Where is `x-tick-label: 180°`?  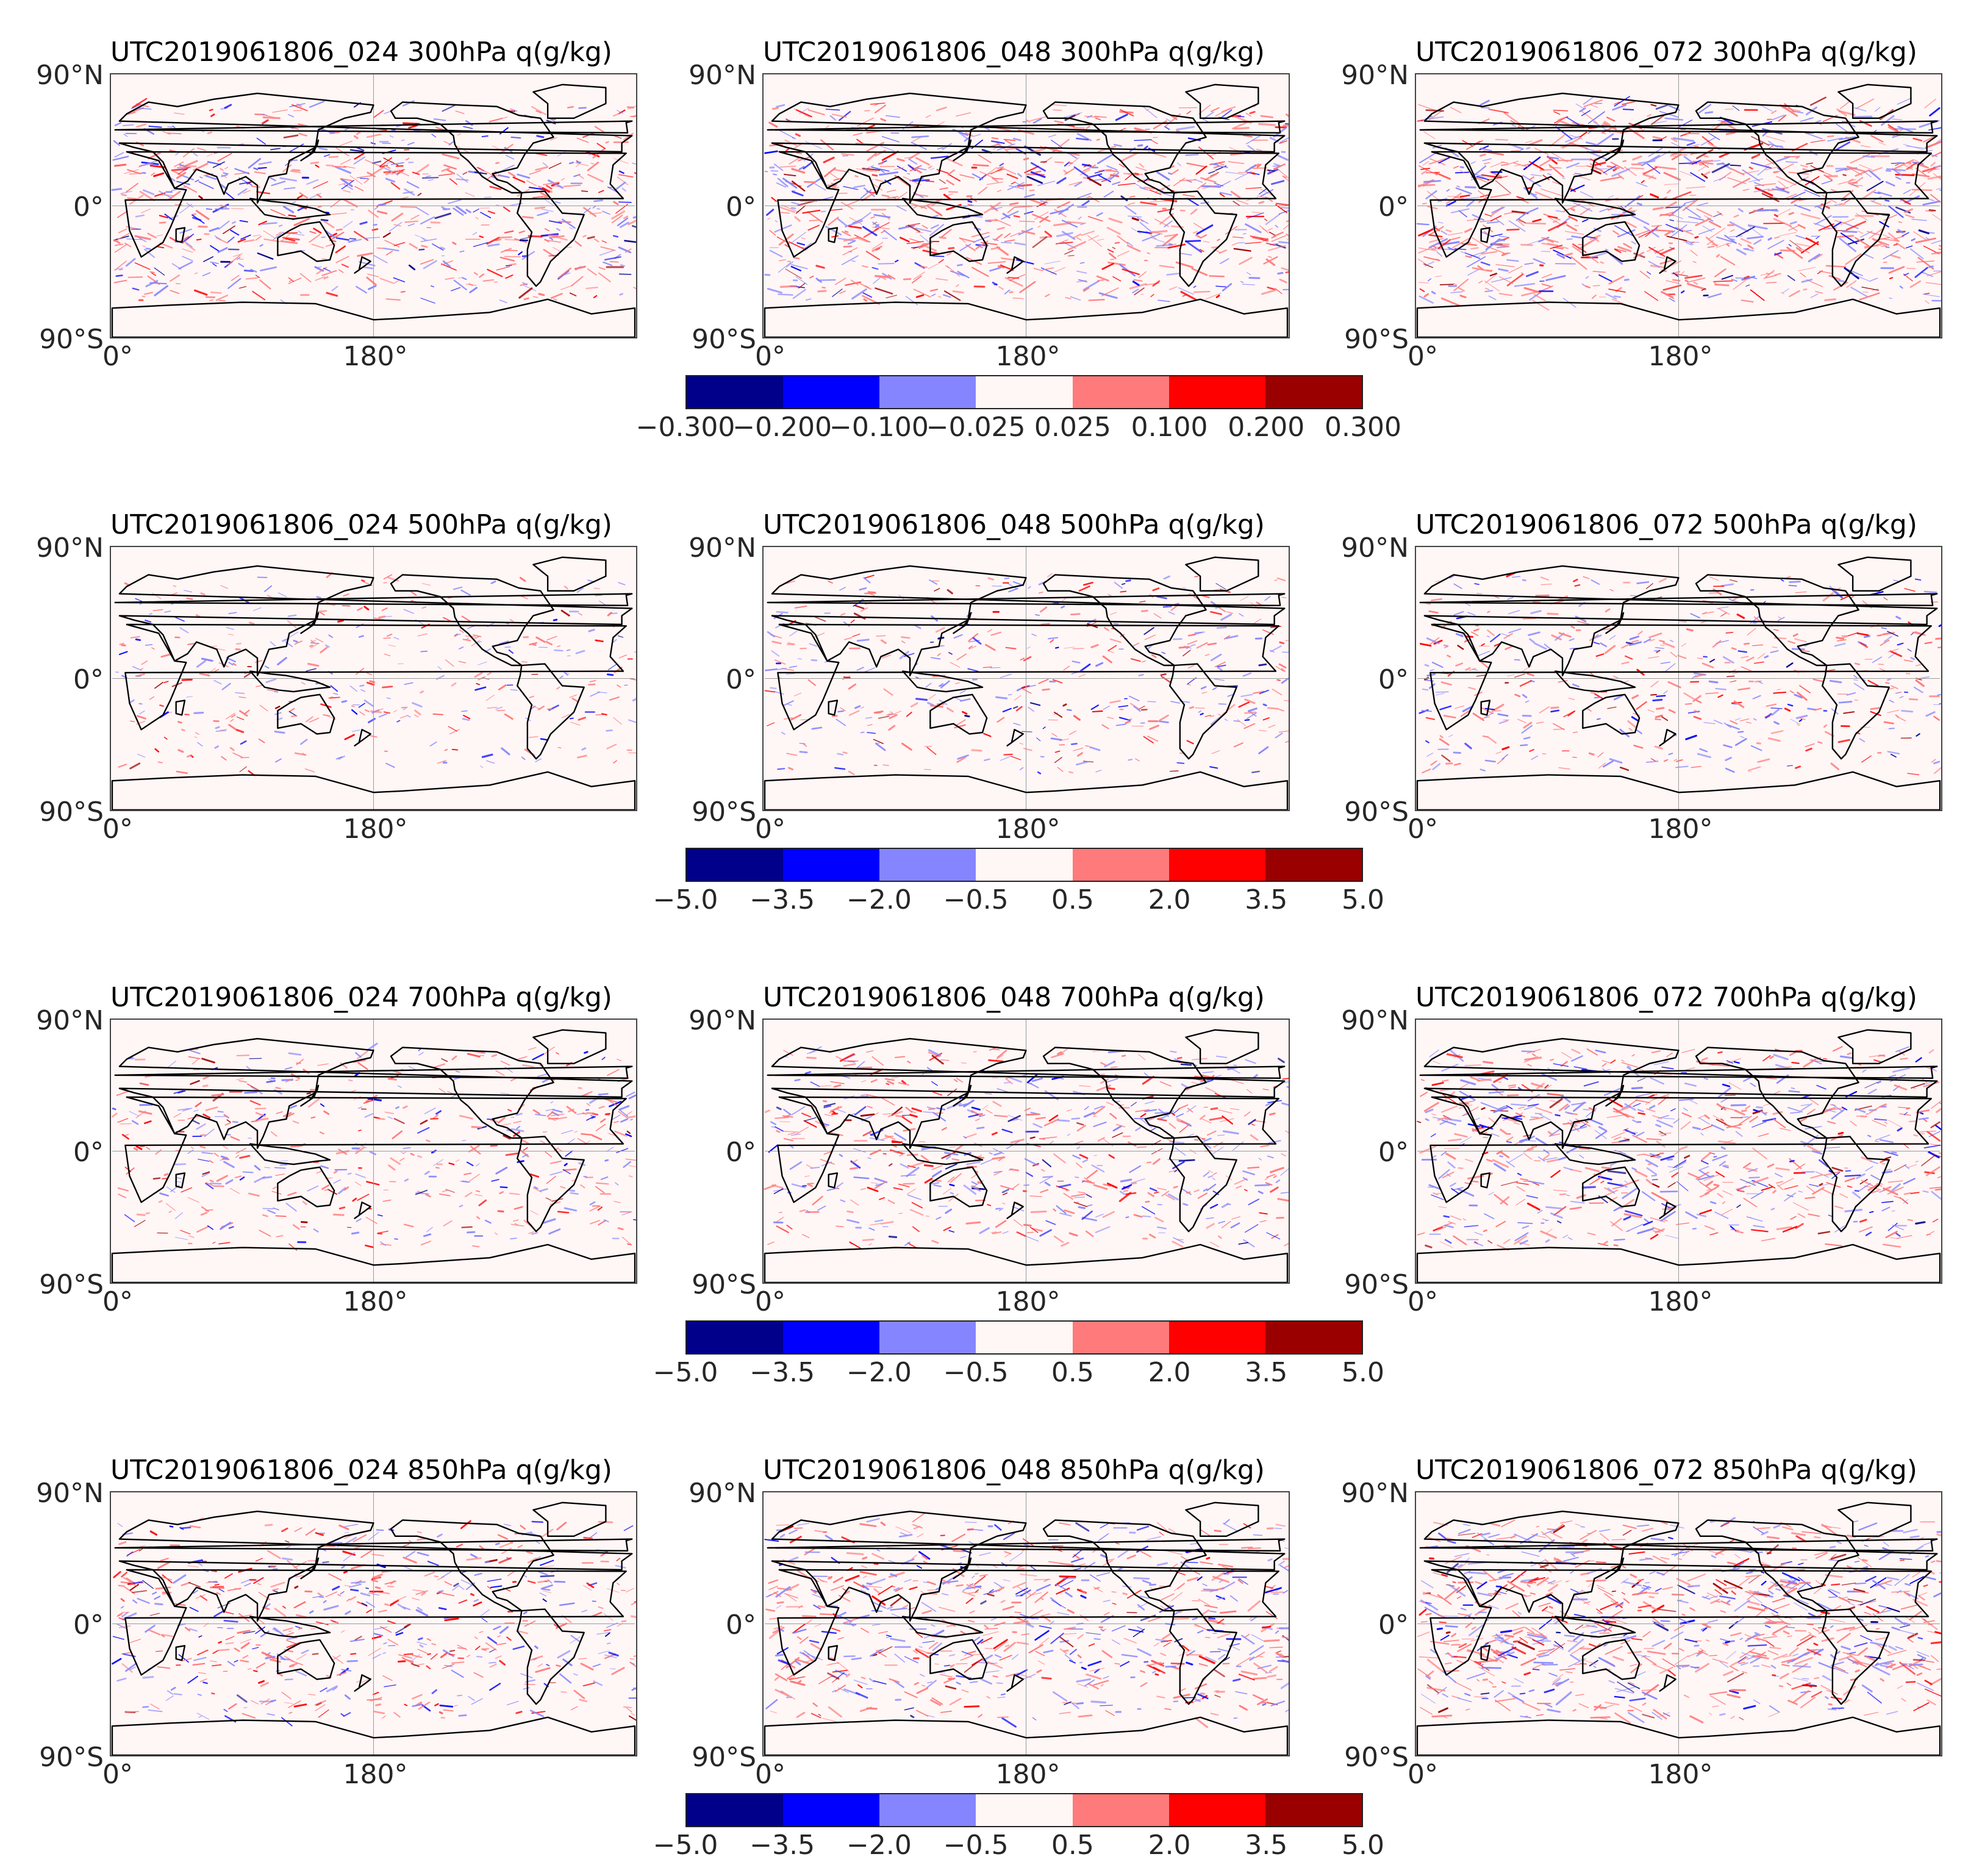
x-tick-label: 180° is located at coordinates (1680, 356).